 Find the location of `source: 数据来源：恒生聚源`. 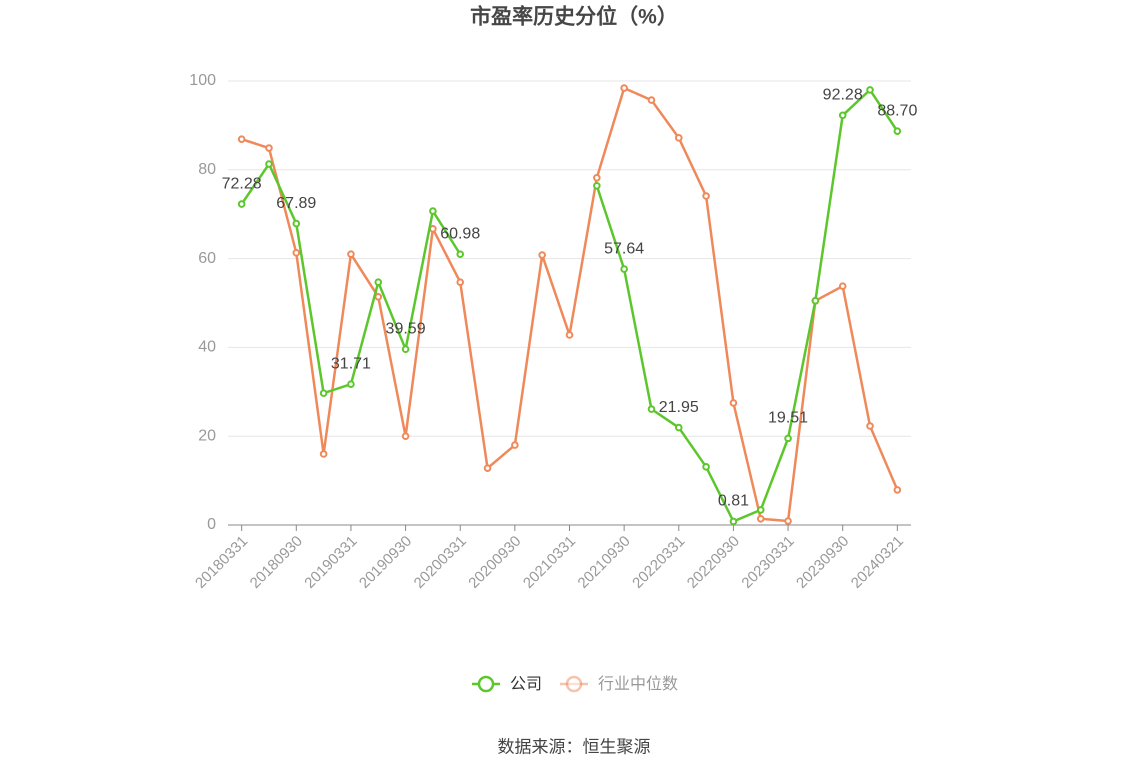

source: 数据来源：恒生聚源 is located at coordinates (574, 746).